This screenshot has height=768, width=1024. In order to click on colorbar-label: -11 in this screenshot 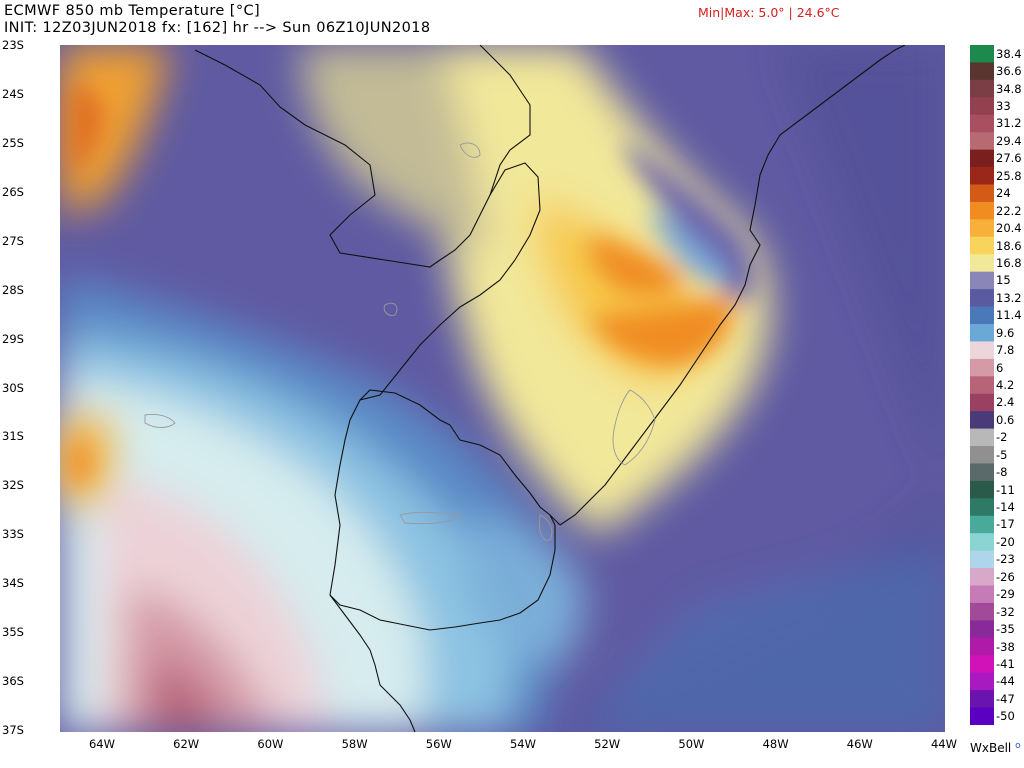, I will do `click(1005, 489)`.